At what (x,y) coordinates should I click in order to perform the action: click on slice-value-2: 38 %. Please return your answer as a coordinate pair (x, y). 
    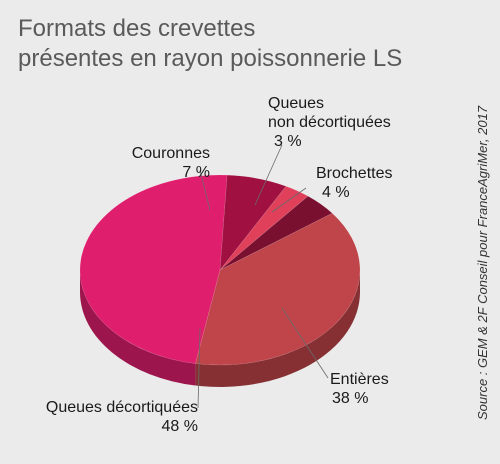
    Looking at the image, I should click on (350, 398).